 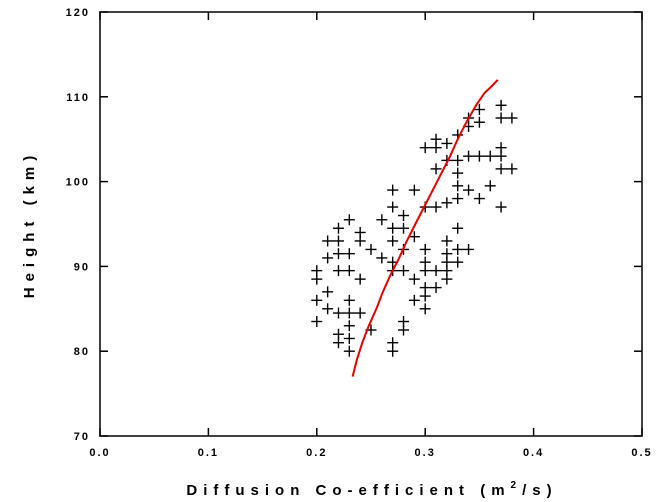 What do you see at coordinates (78, 98) in the screenshot?
I see `y-tick-label: 110` at bounding box center [78, 98].